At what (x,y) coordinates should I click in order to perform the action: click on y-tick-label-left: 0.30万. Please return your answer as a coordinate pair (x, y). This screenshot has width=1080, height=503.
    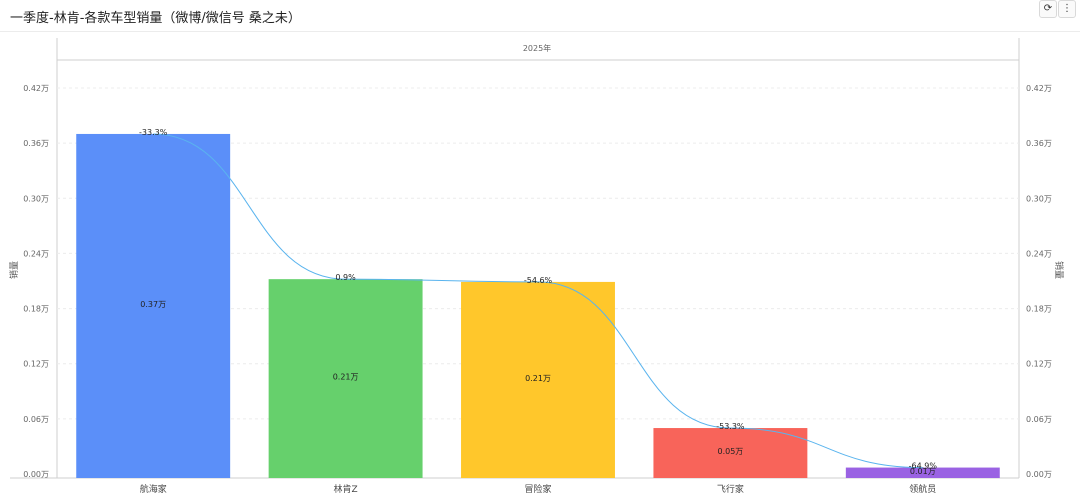
    Looking at the image, I should click on (36, 198).